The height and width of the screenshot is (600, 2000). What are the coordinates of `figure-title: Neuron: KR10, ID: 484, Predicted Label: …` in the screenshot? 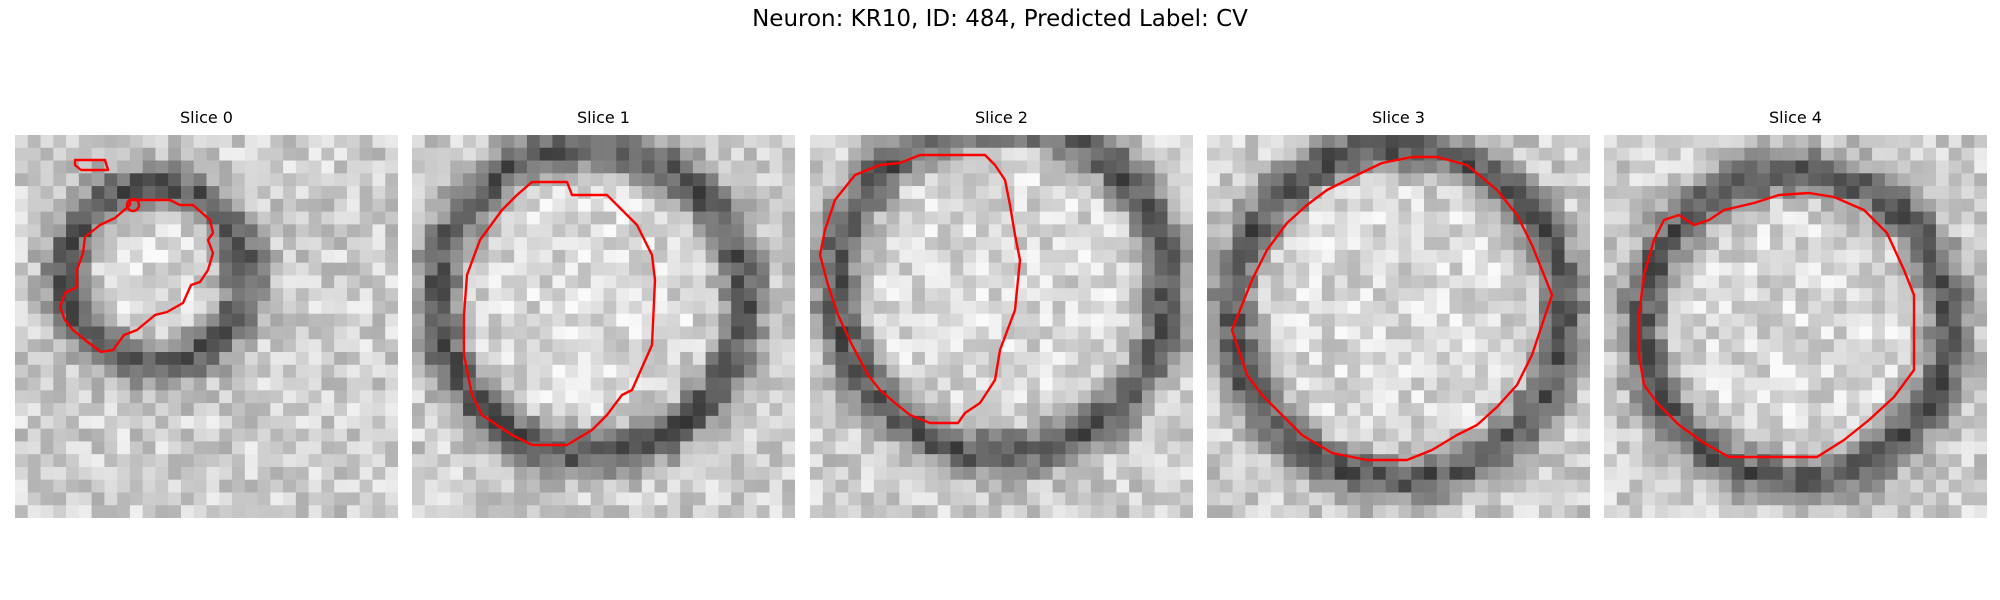 It's located at (1000, 19).